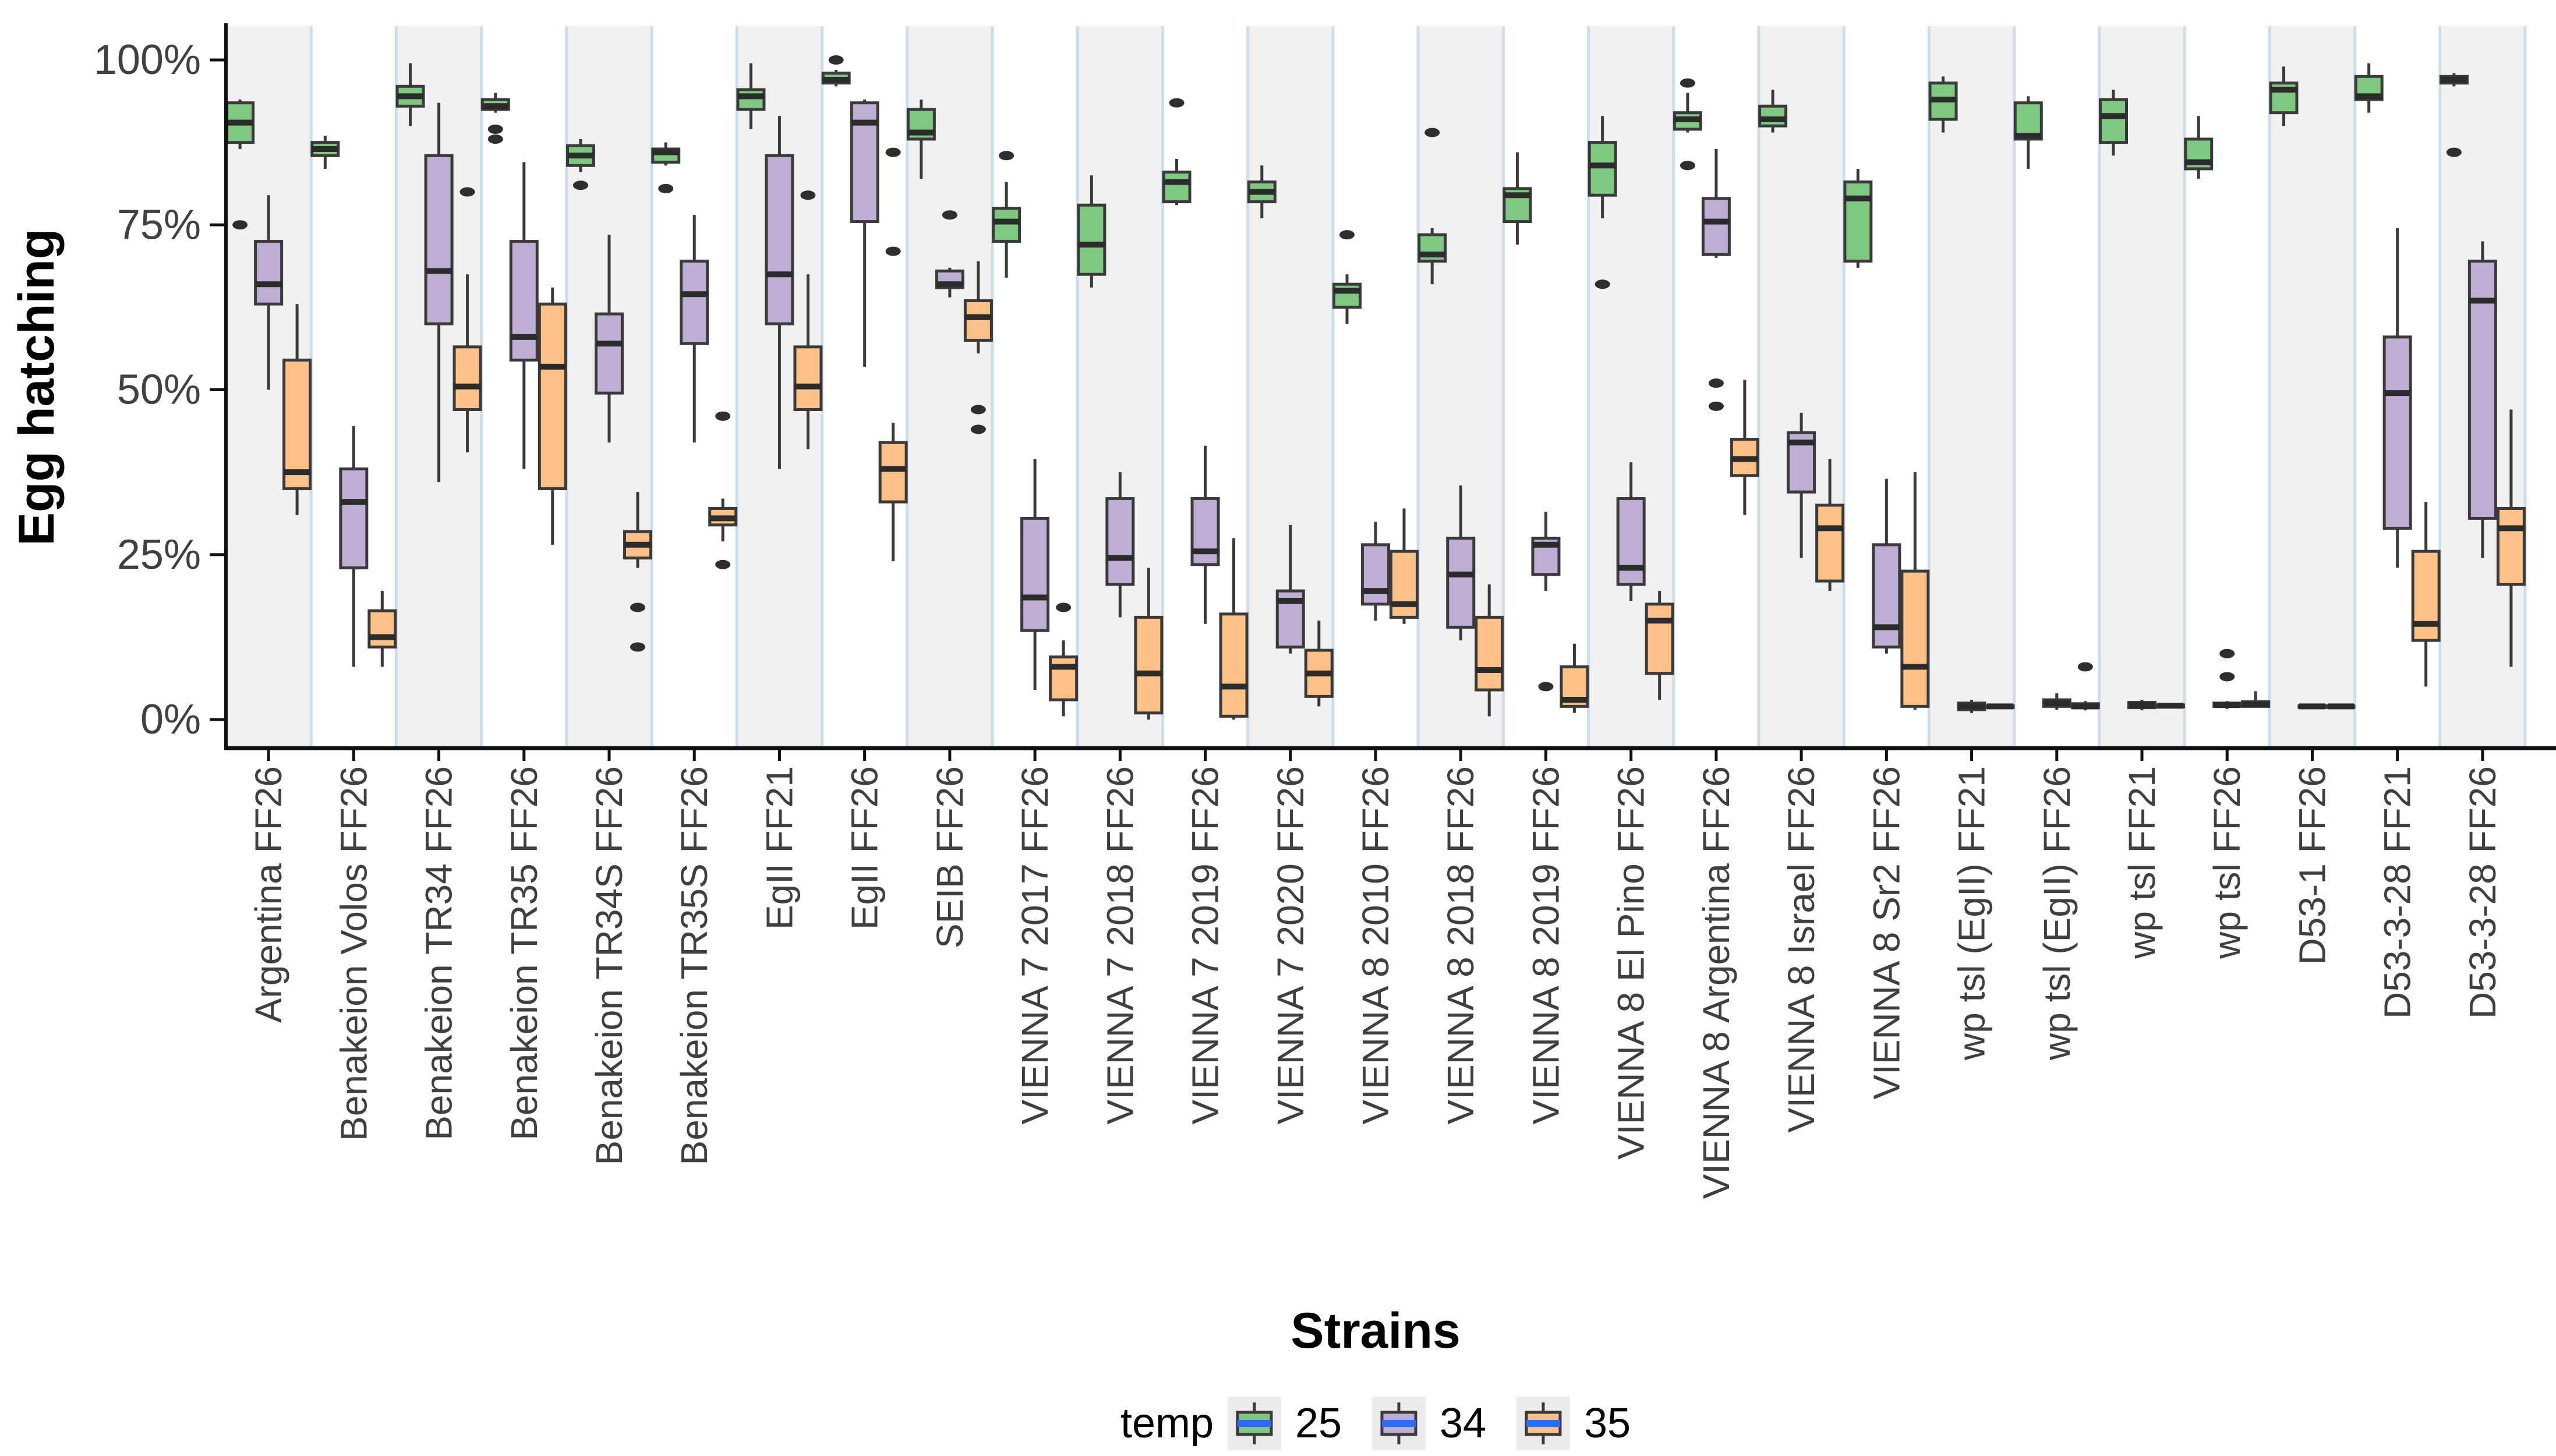 The height and width of the screenshot is (1456, 2556). Describe the element at coordinates (865, 848) in the screenshot. I see `x-tick-label: EgII FF26` at that location.